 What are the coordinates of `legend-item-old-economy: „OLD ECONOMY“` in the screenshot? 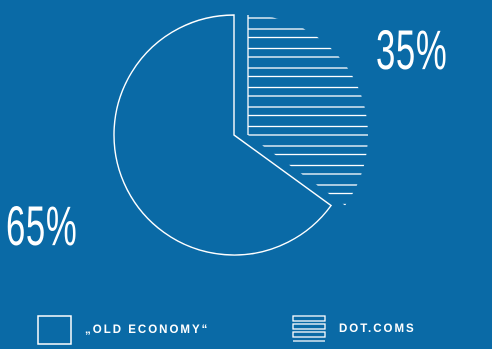 It's located at (123, 330).